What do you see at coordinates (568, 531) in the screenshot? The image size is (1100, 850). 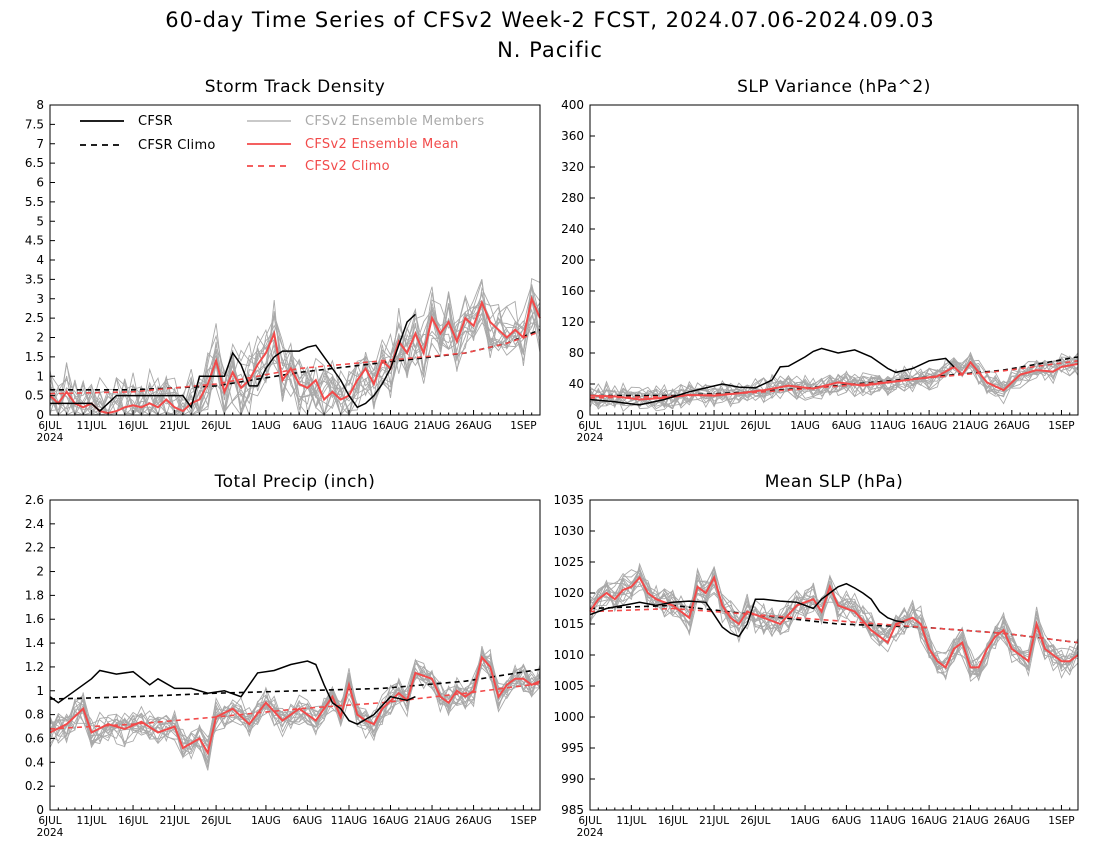 I see `y-tick-label: 1030` at bounding box center [568, 531].